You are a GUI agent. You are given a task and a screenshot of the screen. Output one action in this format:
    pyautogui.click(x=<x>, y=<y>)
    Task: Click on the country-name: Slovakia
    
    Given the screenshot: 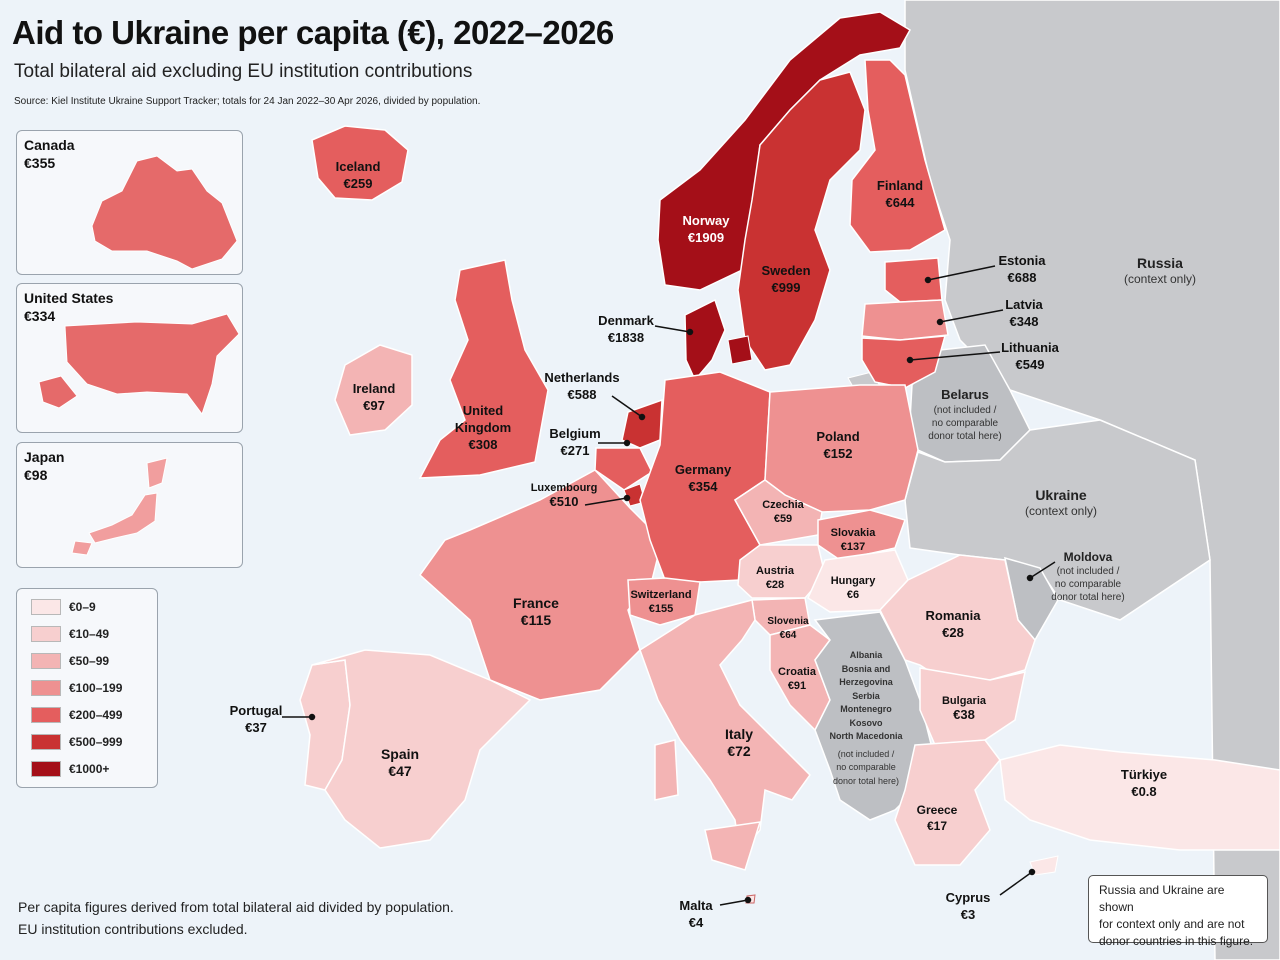 What is the action you would take?
    pyautogui.click(x=853, y=533)
    